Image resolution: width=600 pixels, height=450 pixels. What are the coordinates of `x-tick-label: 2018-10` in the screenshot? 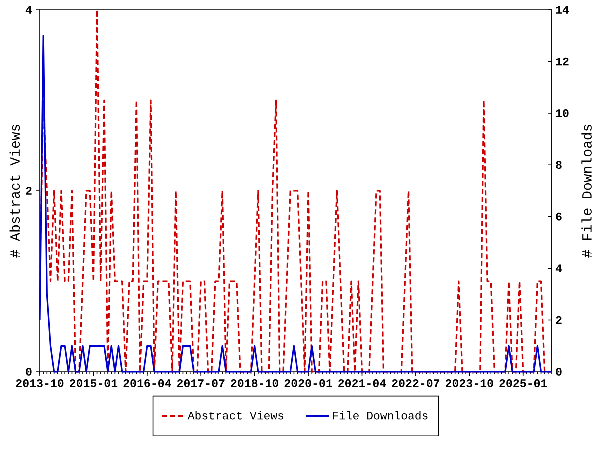 It's located at (255, 384).